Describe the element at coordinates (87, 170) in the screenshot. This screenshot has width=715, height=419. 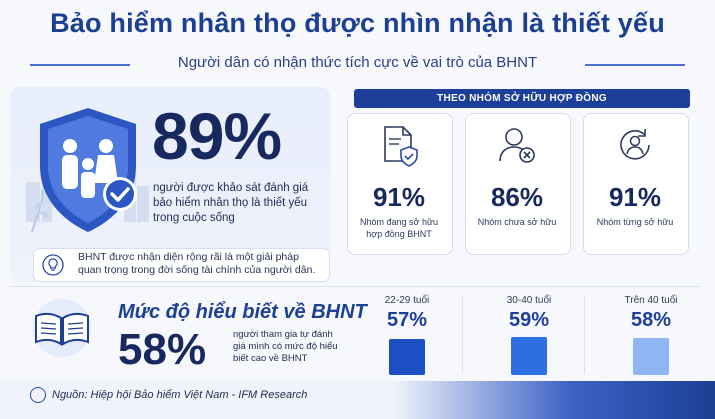
I see `family-shield-icon` at that location.